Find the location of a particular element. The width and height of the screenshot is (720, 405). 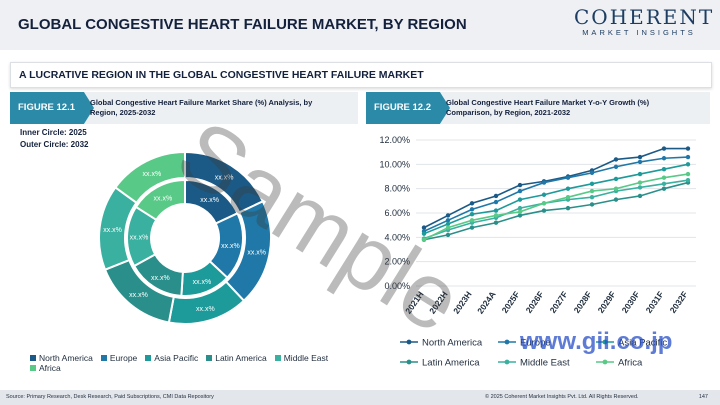

x-tick-label: 2026F is located at coordinates (535, 301).